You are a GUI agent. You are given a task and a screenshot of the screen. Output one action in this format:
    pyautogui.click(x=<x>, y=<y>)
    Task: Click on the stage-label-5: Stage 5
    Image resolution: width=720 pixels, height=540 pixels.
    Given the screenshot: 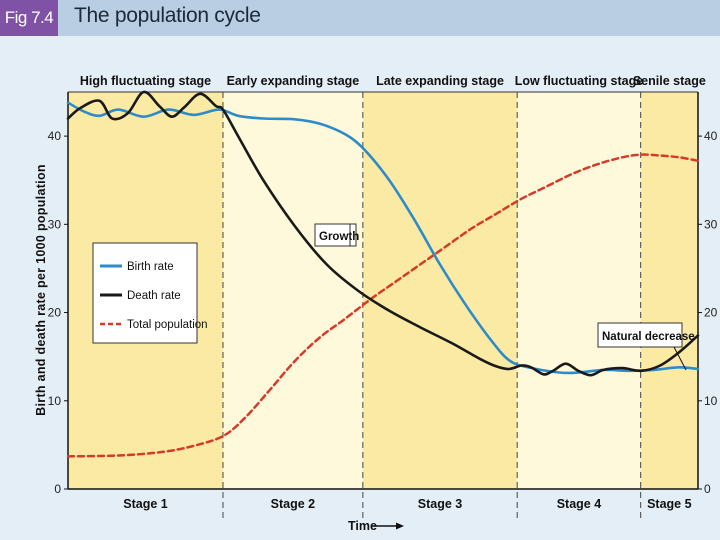 What is the action you would take?
    pyautogui.click(x=669, y=504)
    